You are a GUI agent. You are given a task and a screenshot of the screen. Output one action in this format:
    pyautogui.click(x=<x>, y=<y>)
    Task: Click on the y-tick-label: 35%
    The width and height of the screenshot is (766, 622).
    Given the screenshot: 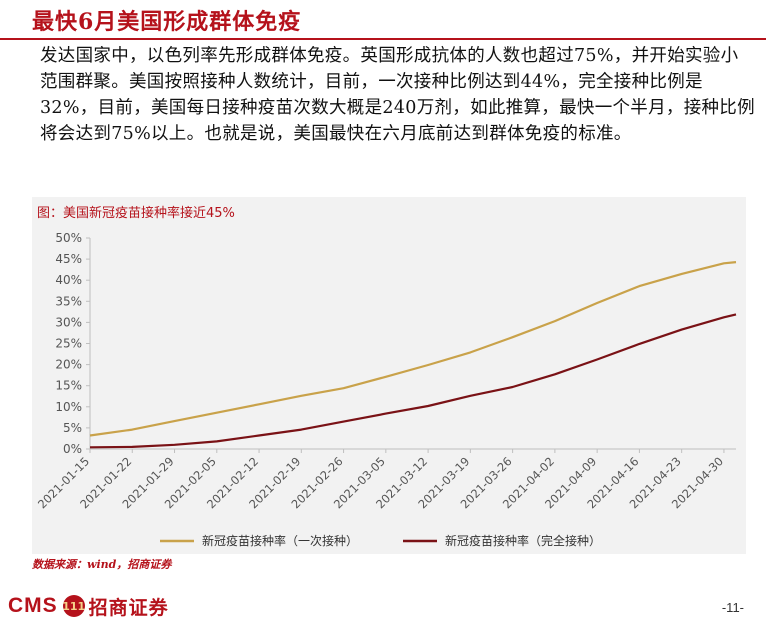 What is the action you would take?
    pyautogui.click(x=68, y=301)
    